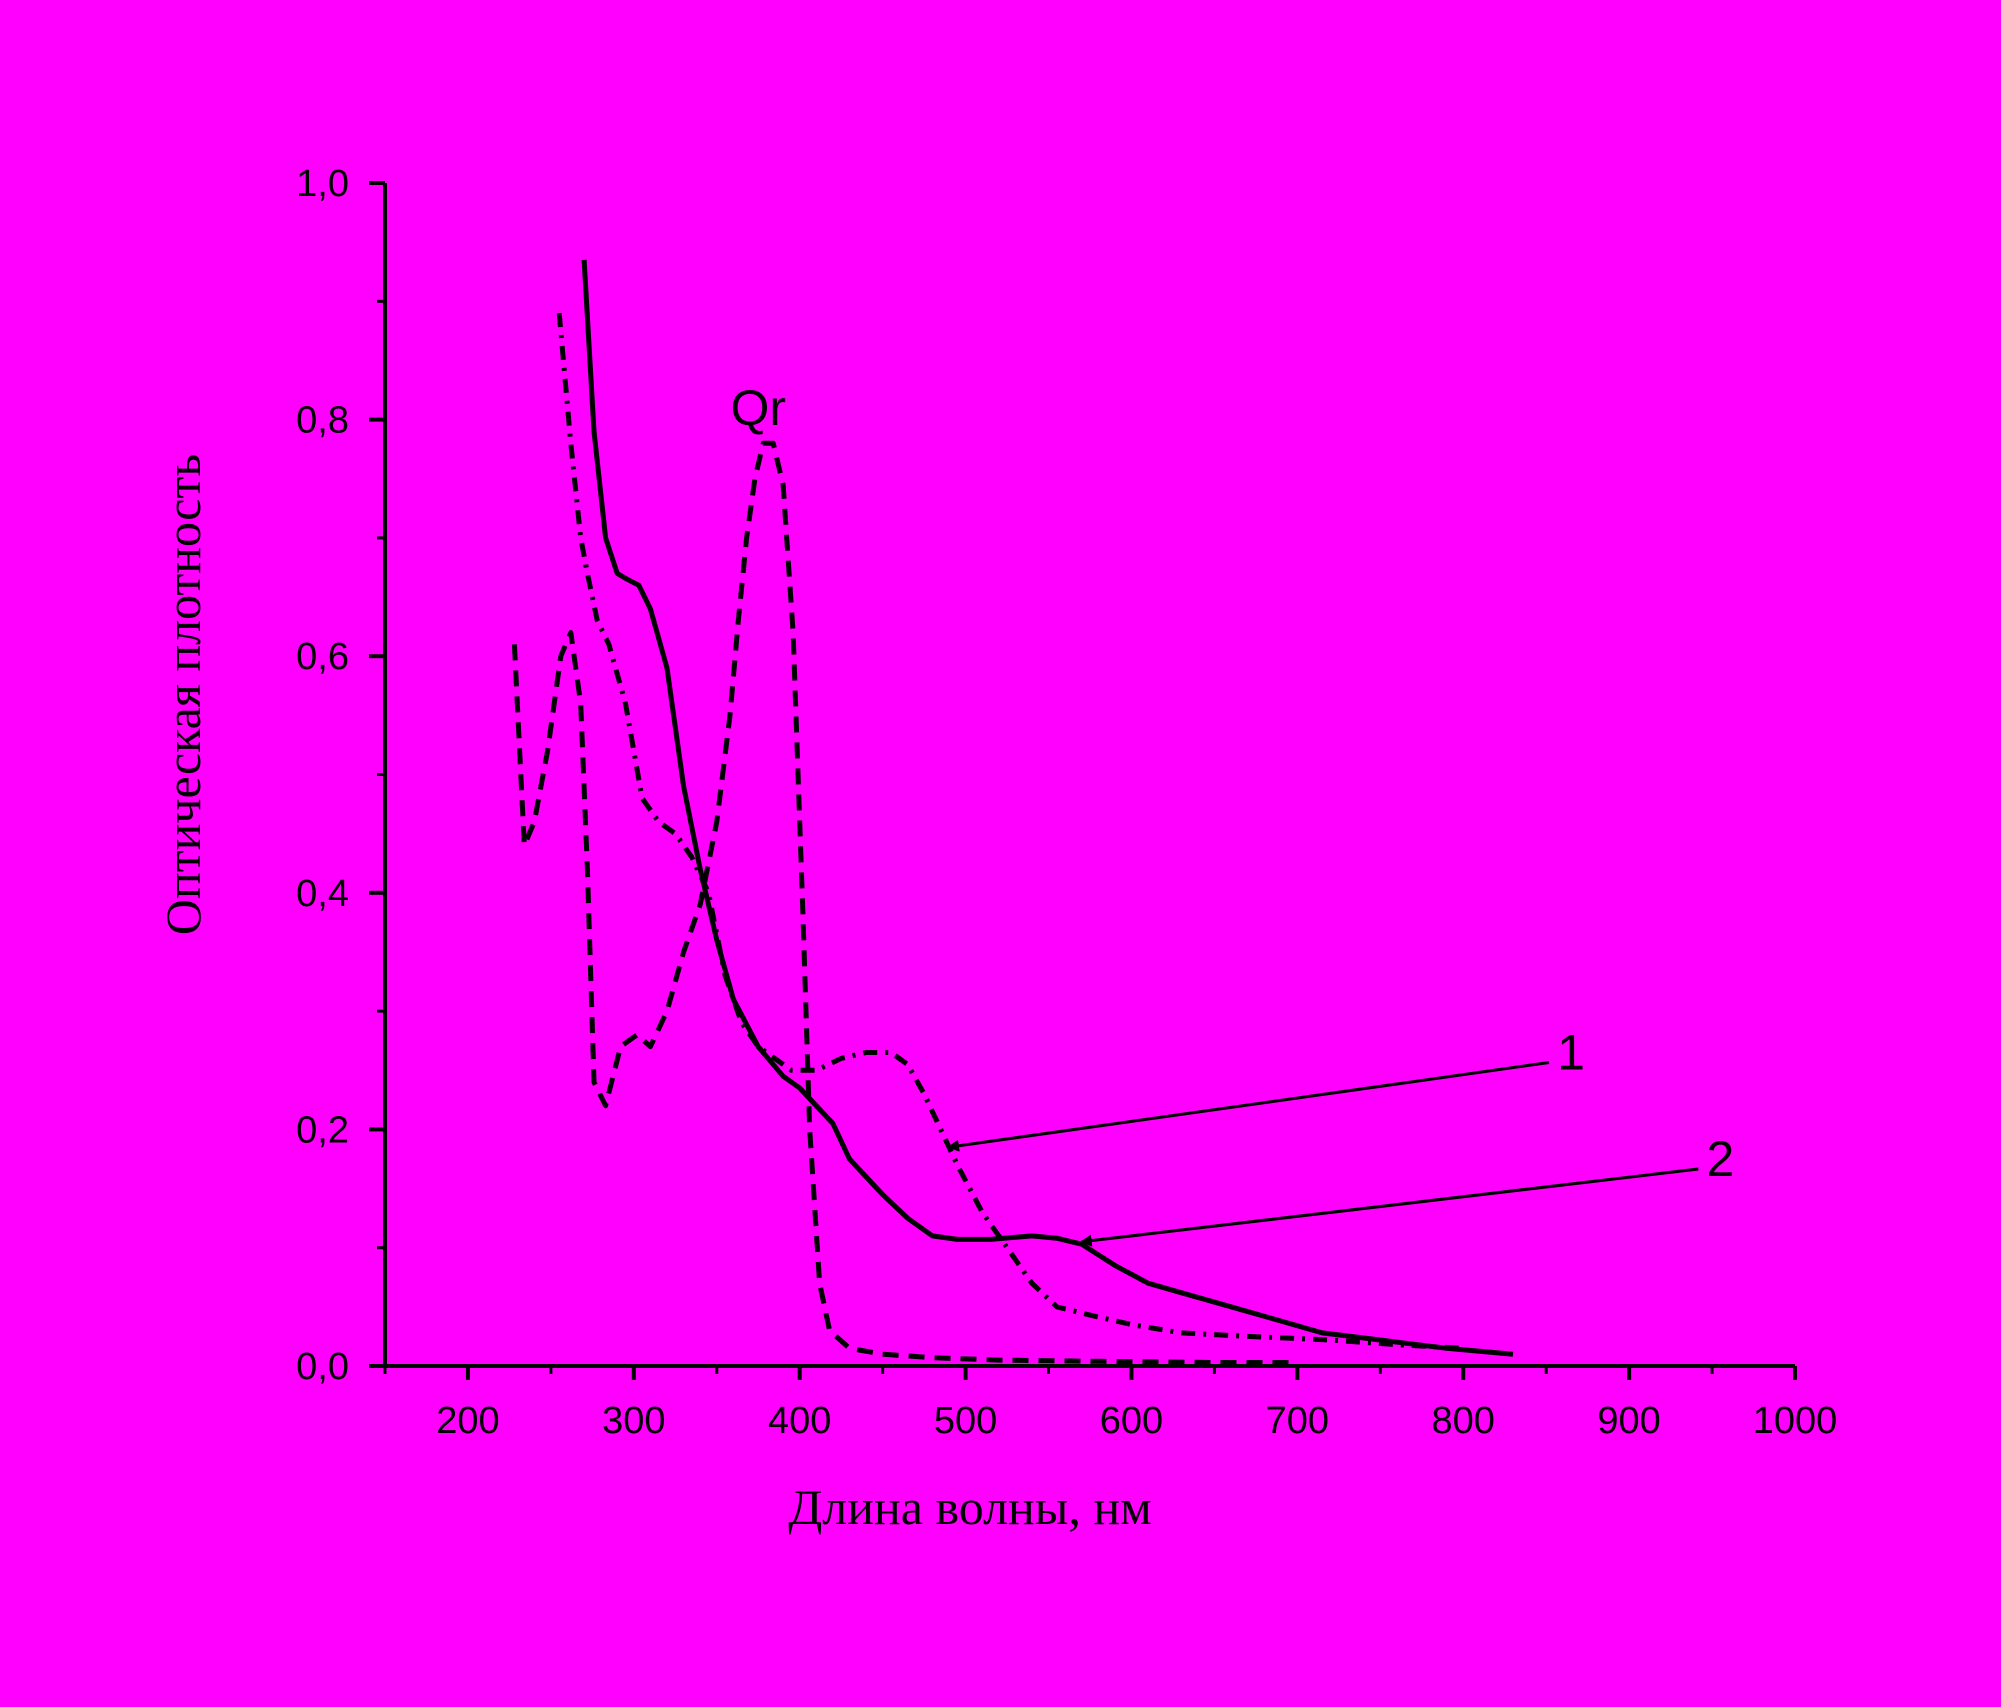 Image resolution: width=2001 pixels, height=1707 pixels. I want to click on y-tick-label: 0,4, so click(322, 894).